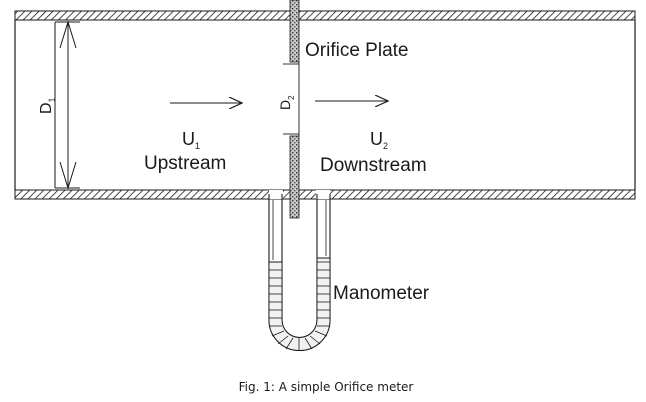 The height and width of the screenshot is (402, 646). I want to click on figure-caption: Fig. 1: A simple Orifice meter, so click(326, 387).